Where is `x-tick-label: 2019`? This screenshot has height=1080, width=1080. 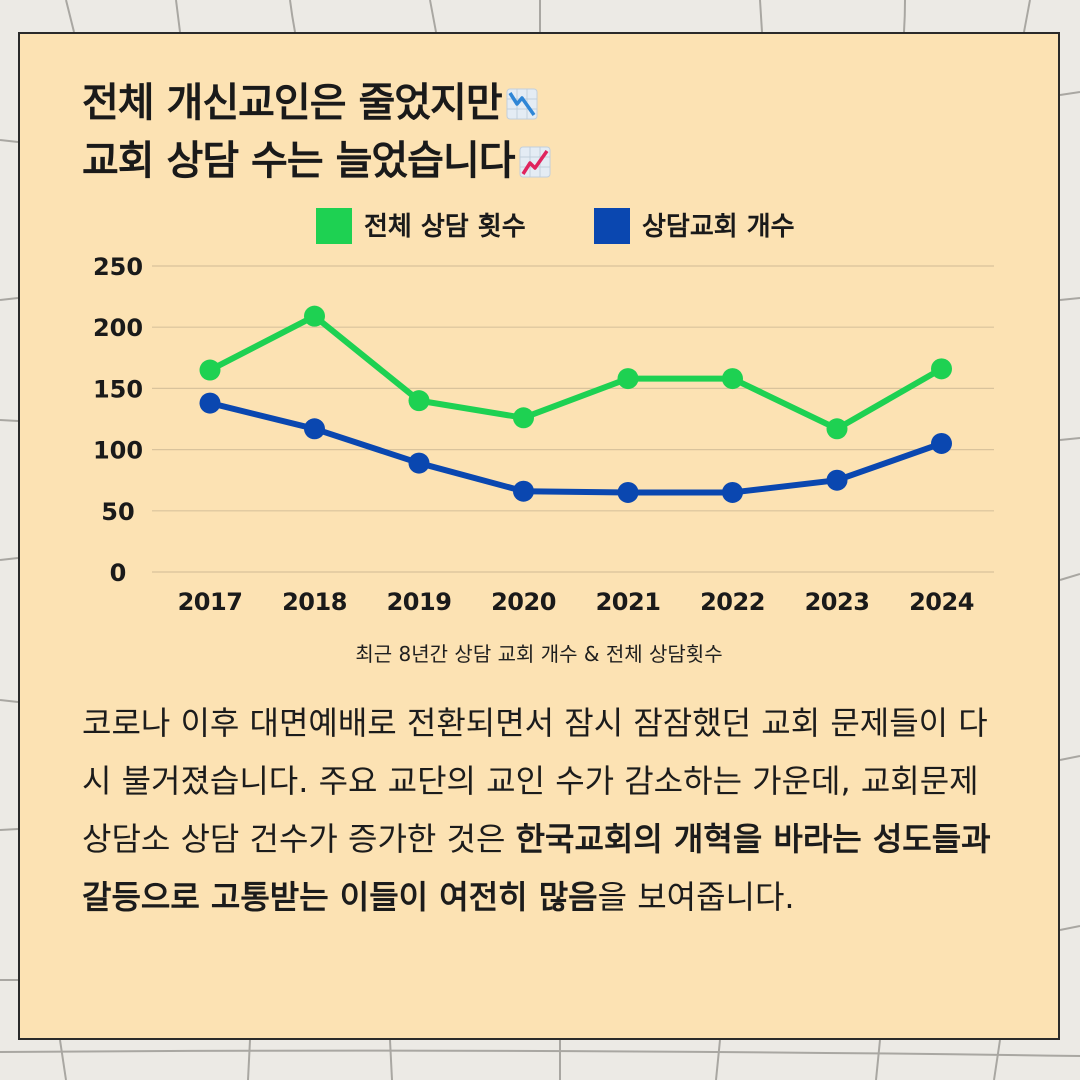 x-tick-label: 2019 is located at coordinates (419, 602).